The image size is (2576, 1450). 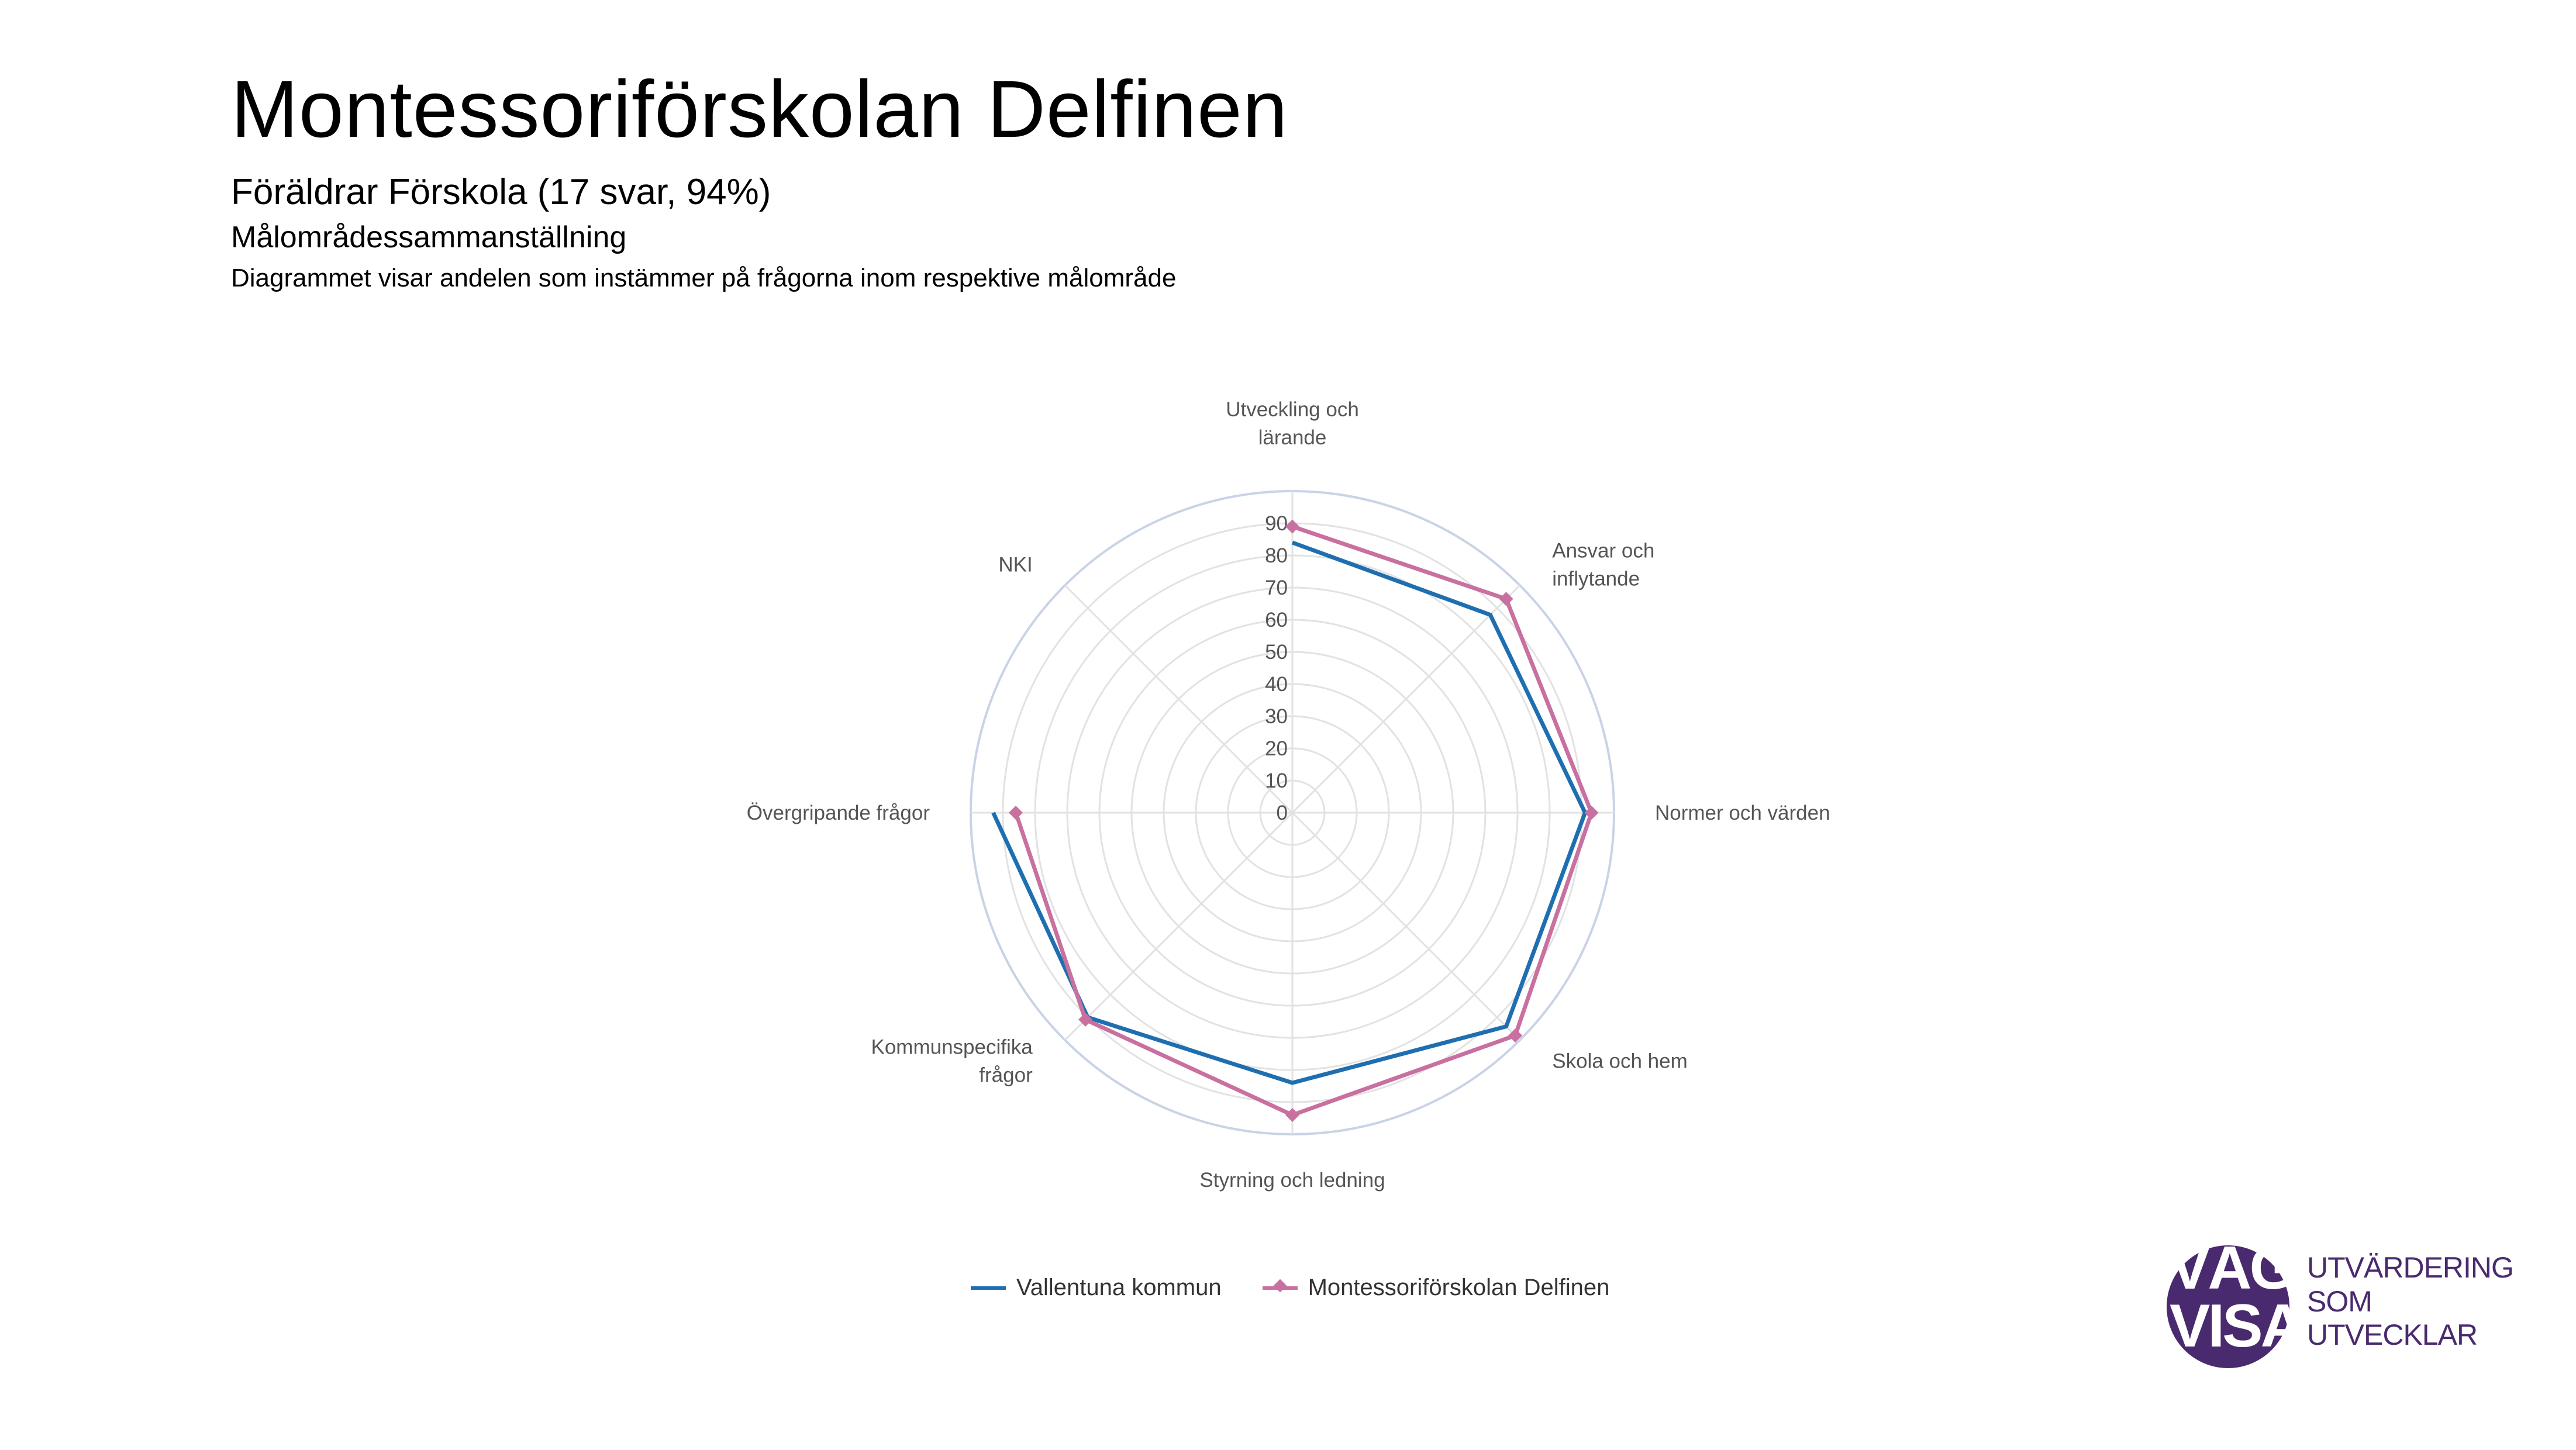 I want to click on tick-label: 80, so click(x=1277, y=555).